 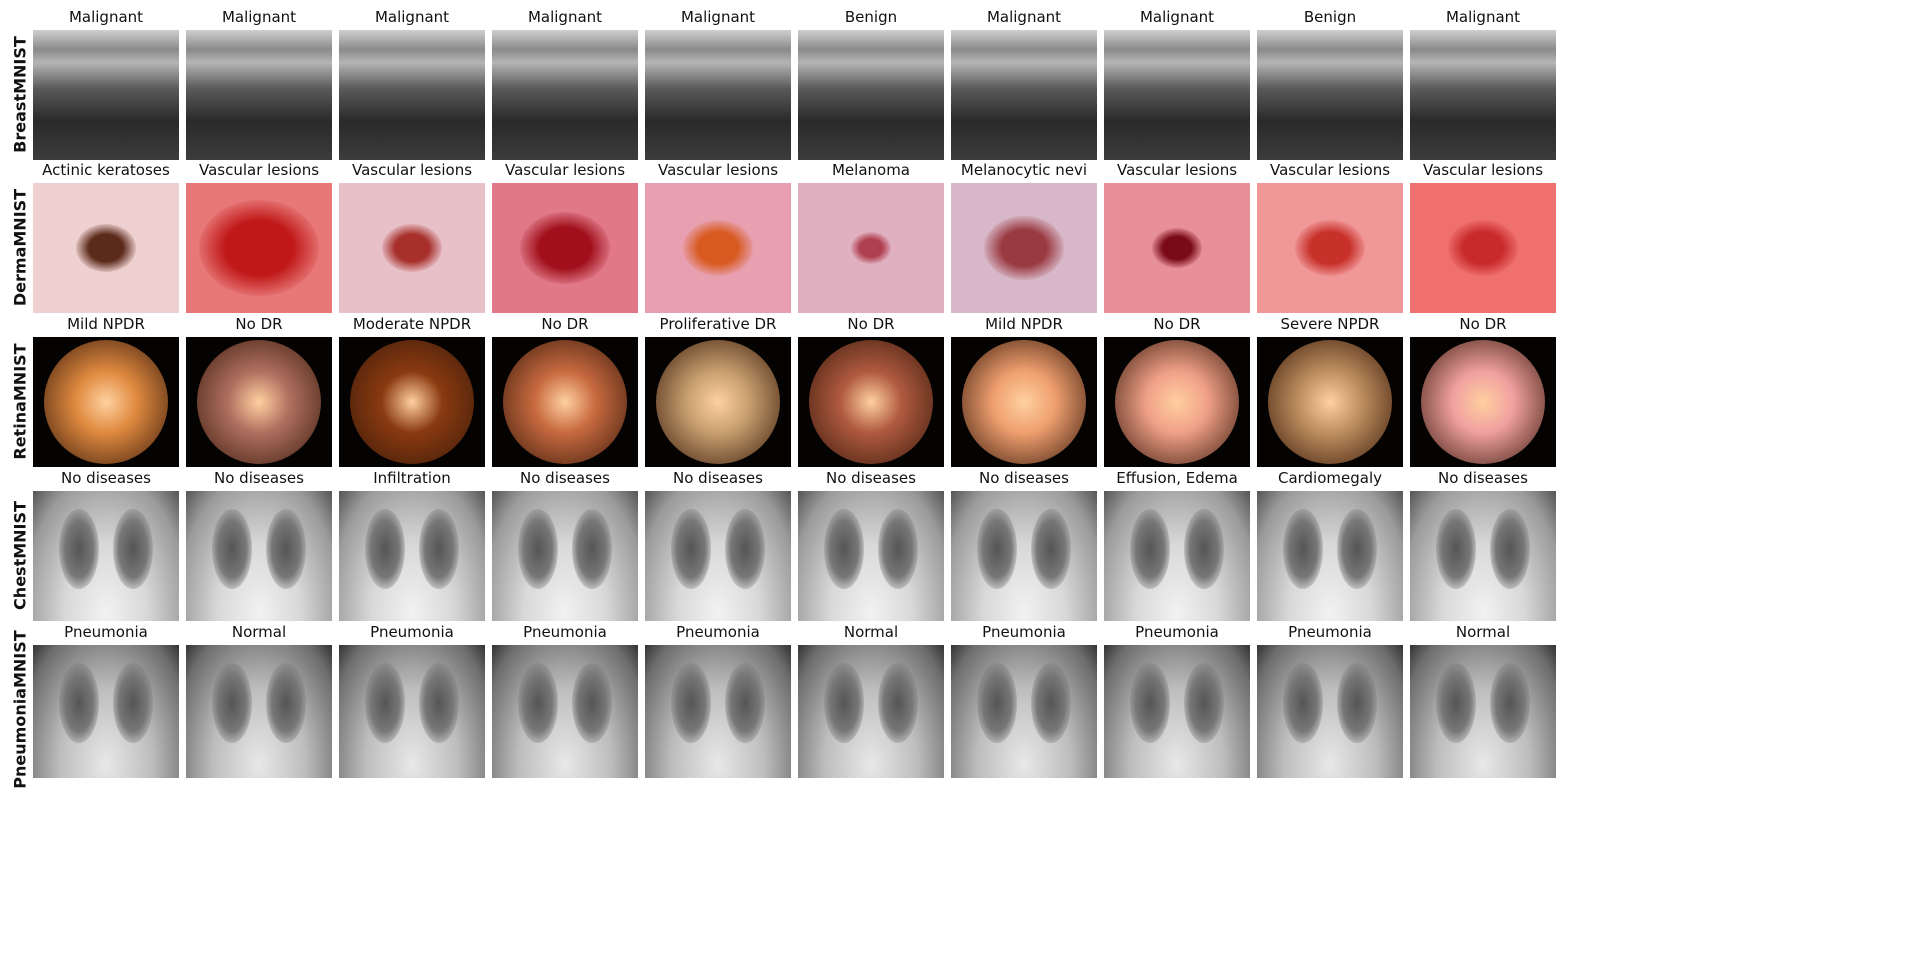 What do you see at coordinates (20, 709) in the screenshot?
I see `row-label-pneumoniamnist: PneumoniaMNIST` at bounding box center [20, 709].